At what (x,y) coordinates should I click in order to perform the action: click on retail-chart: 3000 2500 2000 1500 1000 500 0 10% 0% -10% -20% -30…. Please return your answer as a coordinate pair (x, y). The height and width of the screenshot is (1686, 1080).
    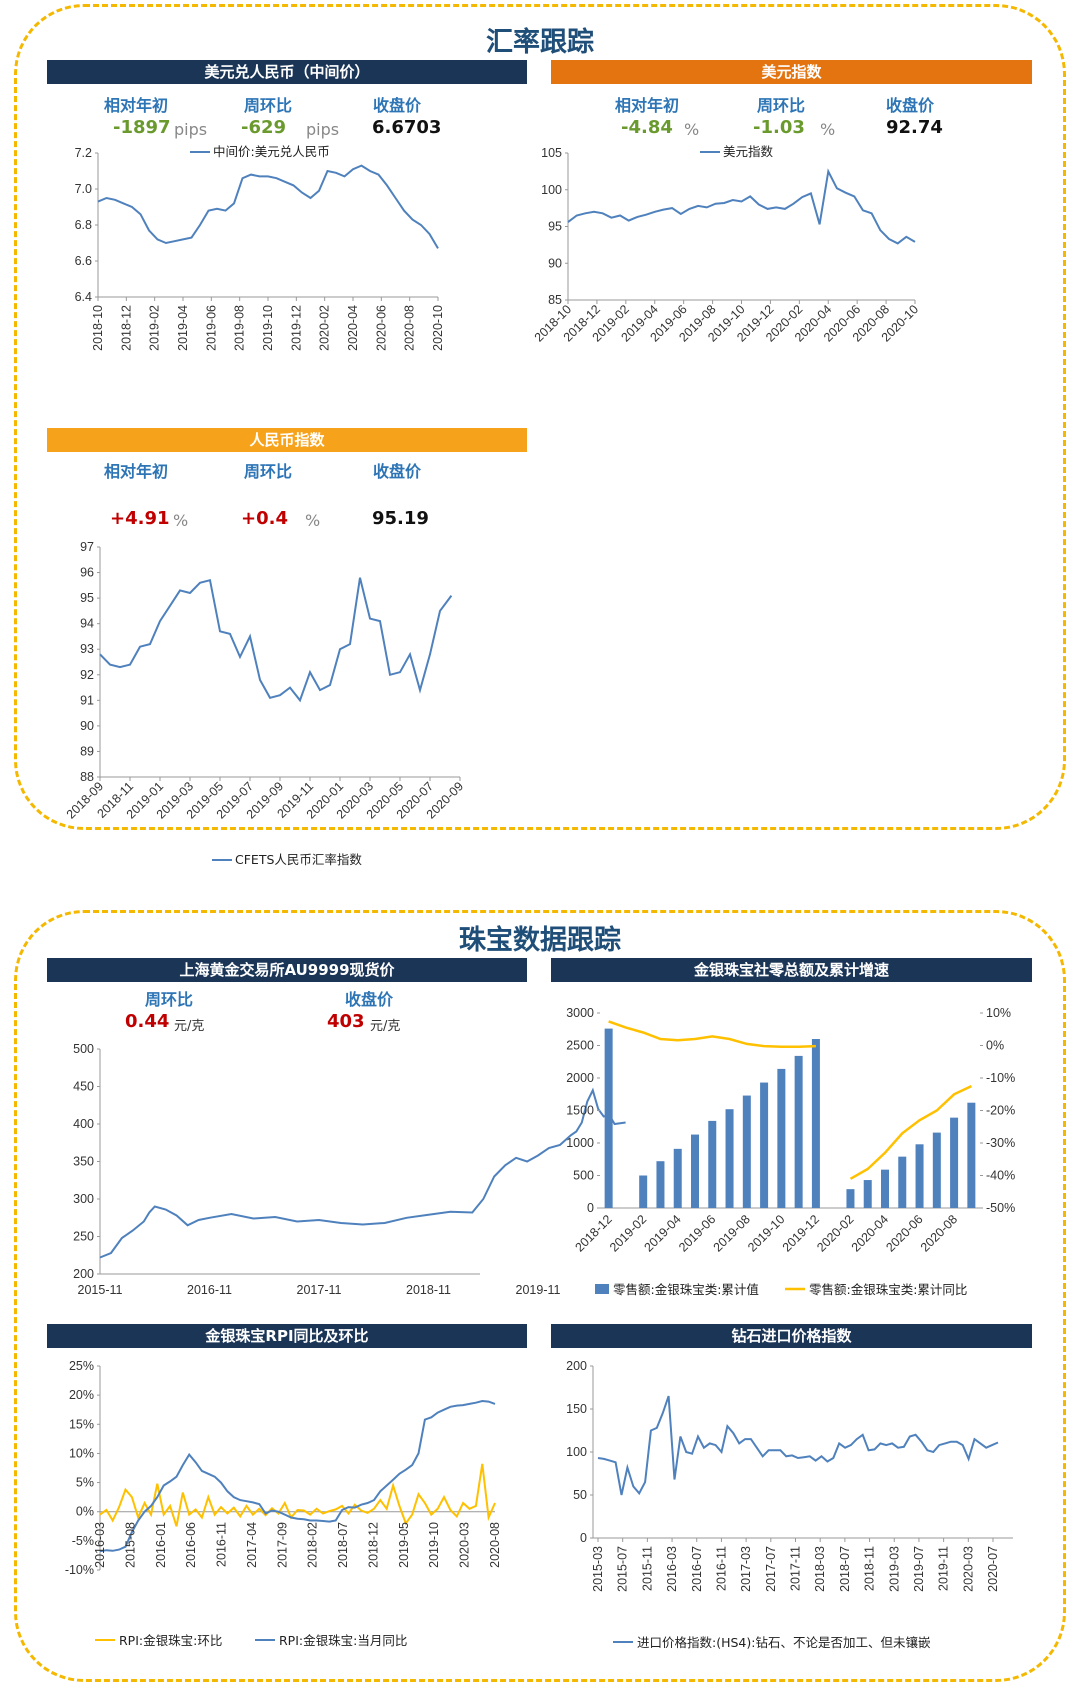
    Looking at the image, I should click on (790, 1151).